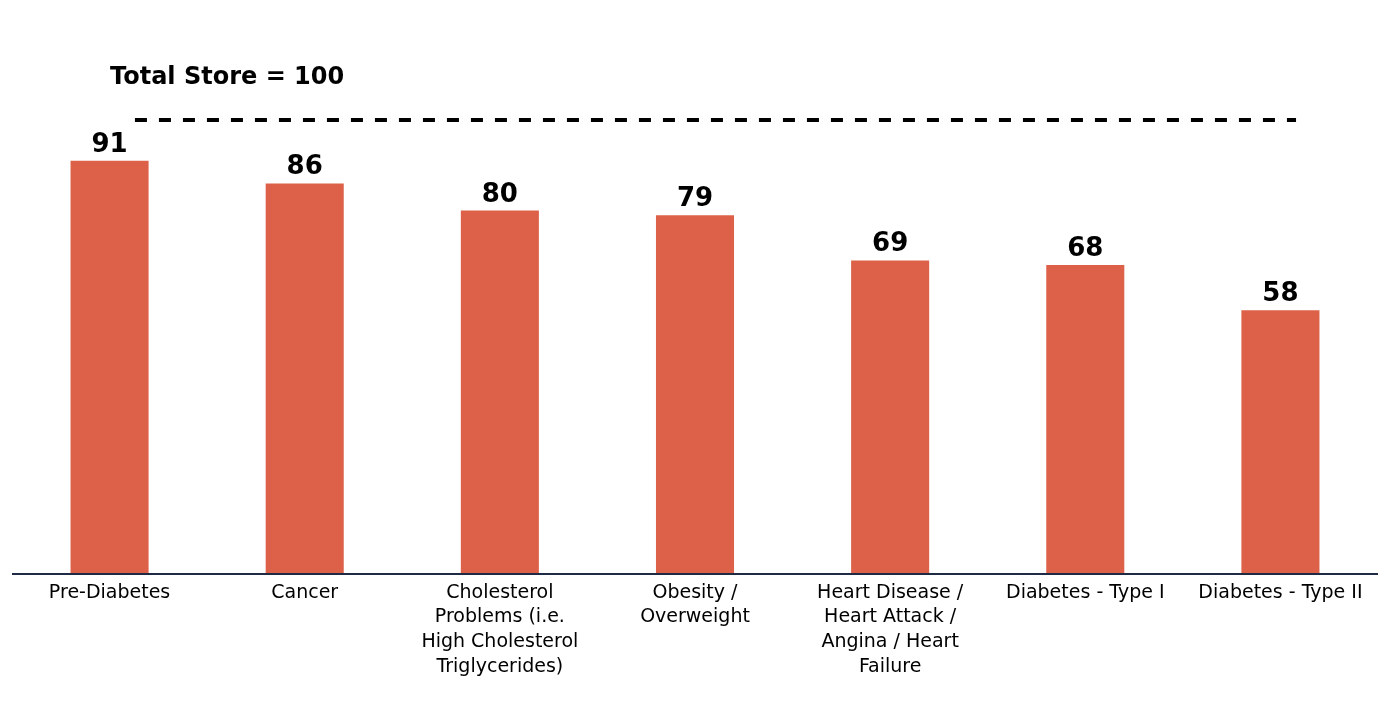  Describe the element at coordinates (1085, 246) in the screenshot. I see `data-label: 68` at that location.